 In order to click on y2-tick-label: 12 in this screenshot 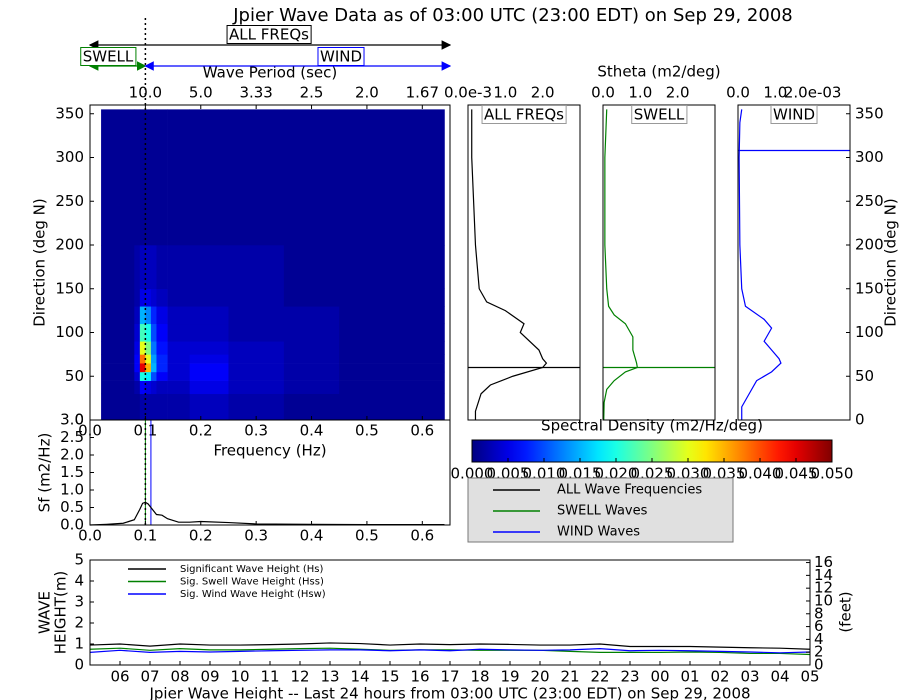, I will do `click(823, 588)`.